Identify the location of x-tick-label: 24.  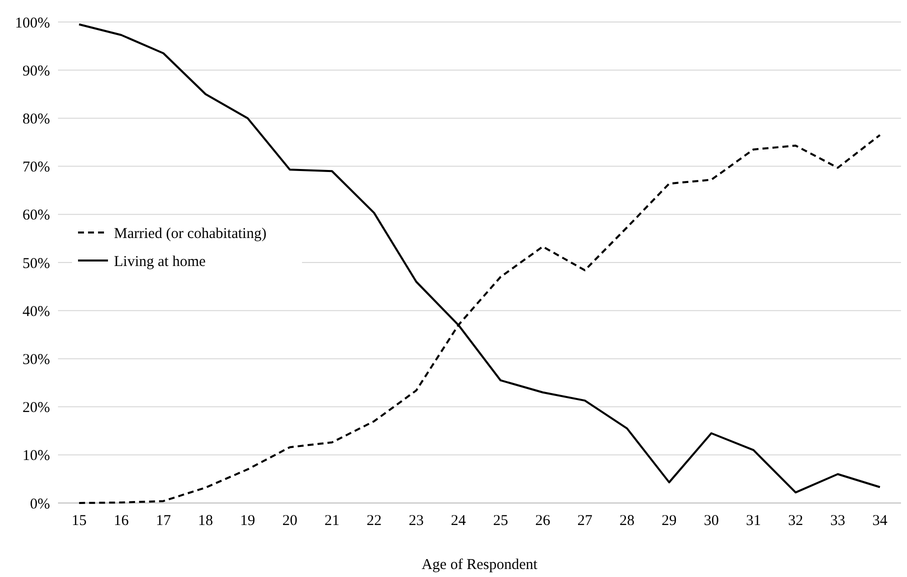
(458, 521).